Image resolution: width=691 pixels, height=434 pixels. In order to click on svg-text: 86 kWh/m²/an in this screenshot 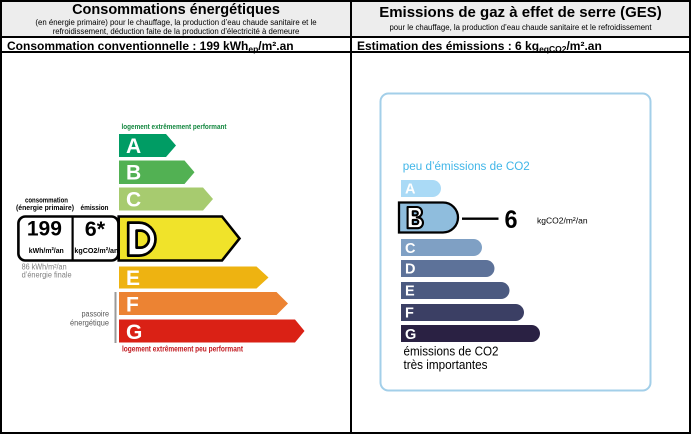, I will do `click(44, 266)`.